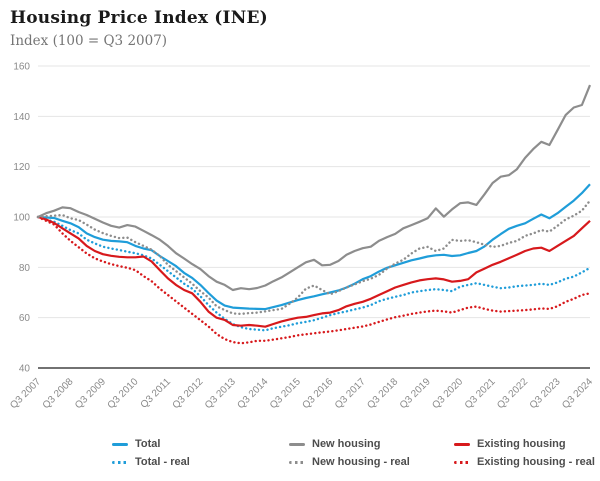 The image size is (600, 481). What do you see at coordinates (120, 462) in the screenshot?
I see `legend-swatch-total-real` at bounding box center [120, 462].